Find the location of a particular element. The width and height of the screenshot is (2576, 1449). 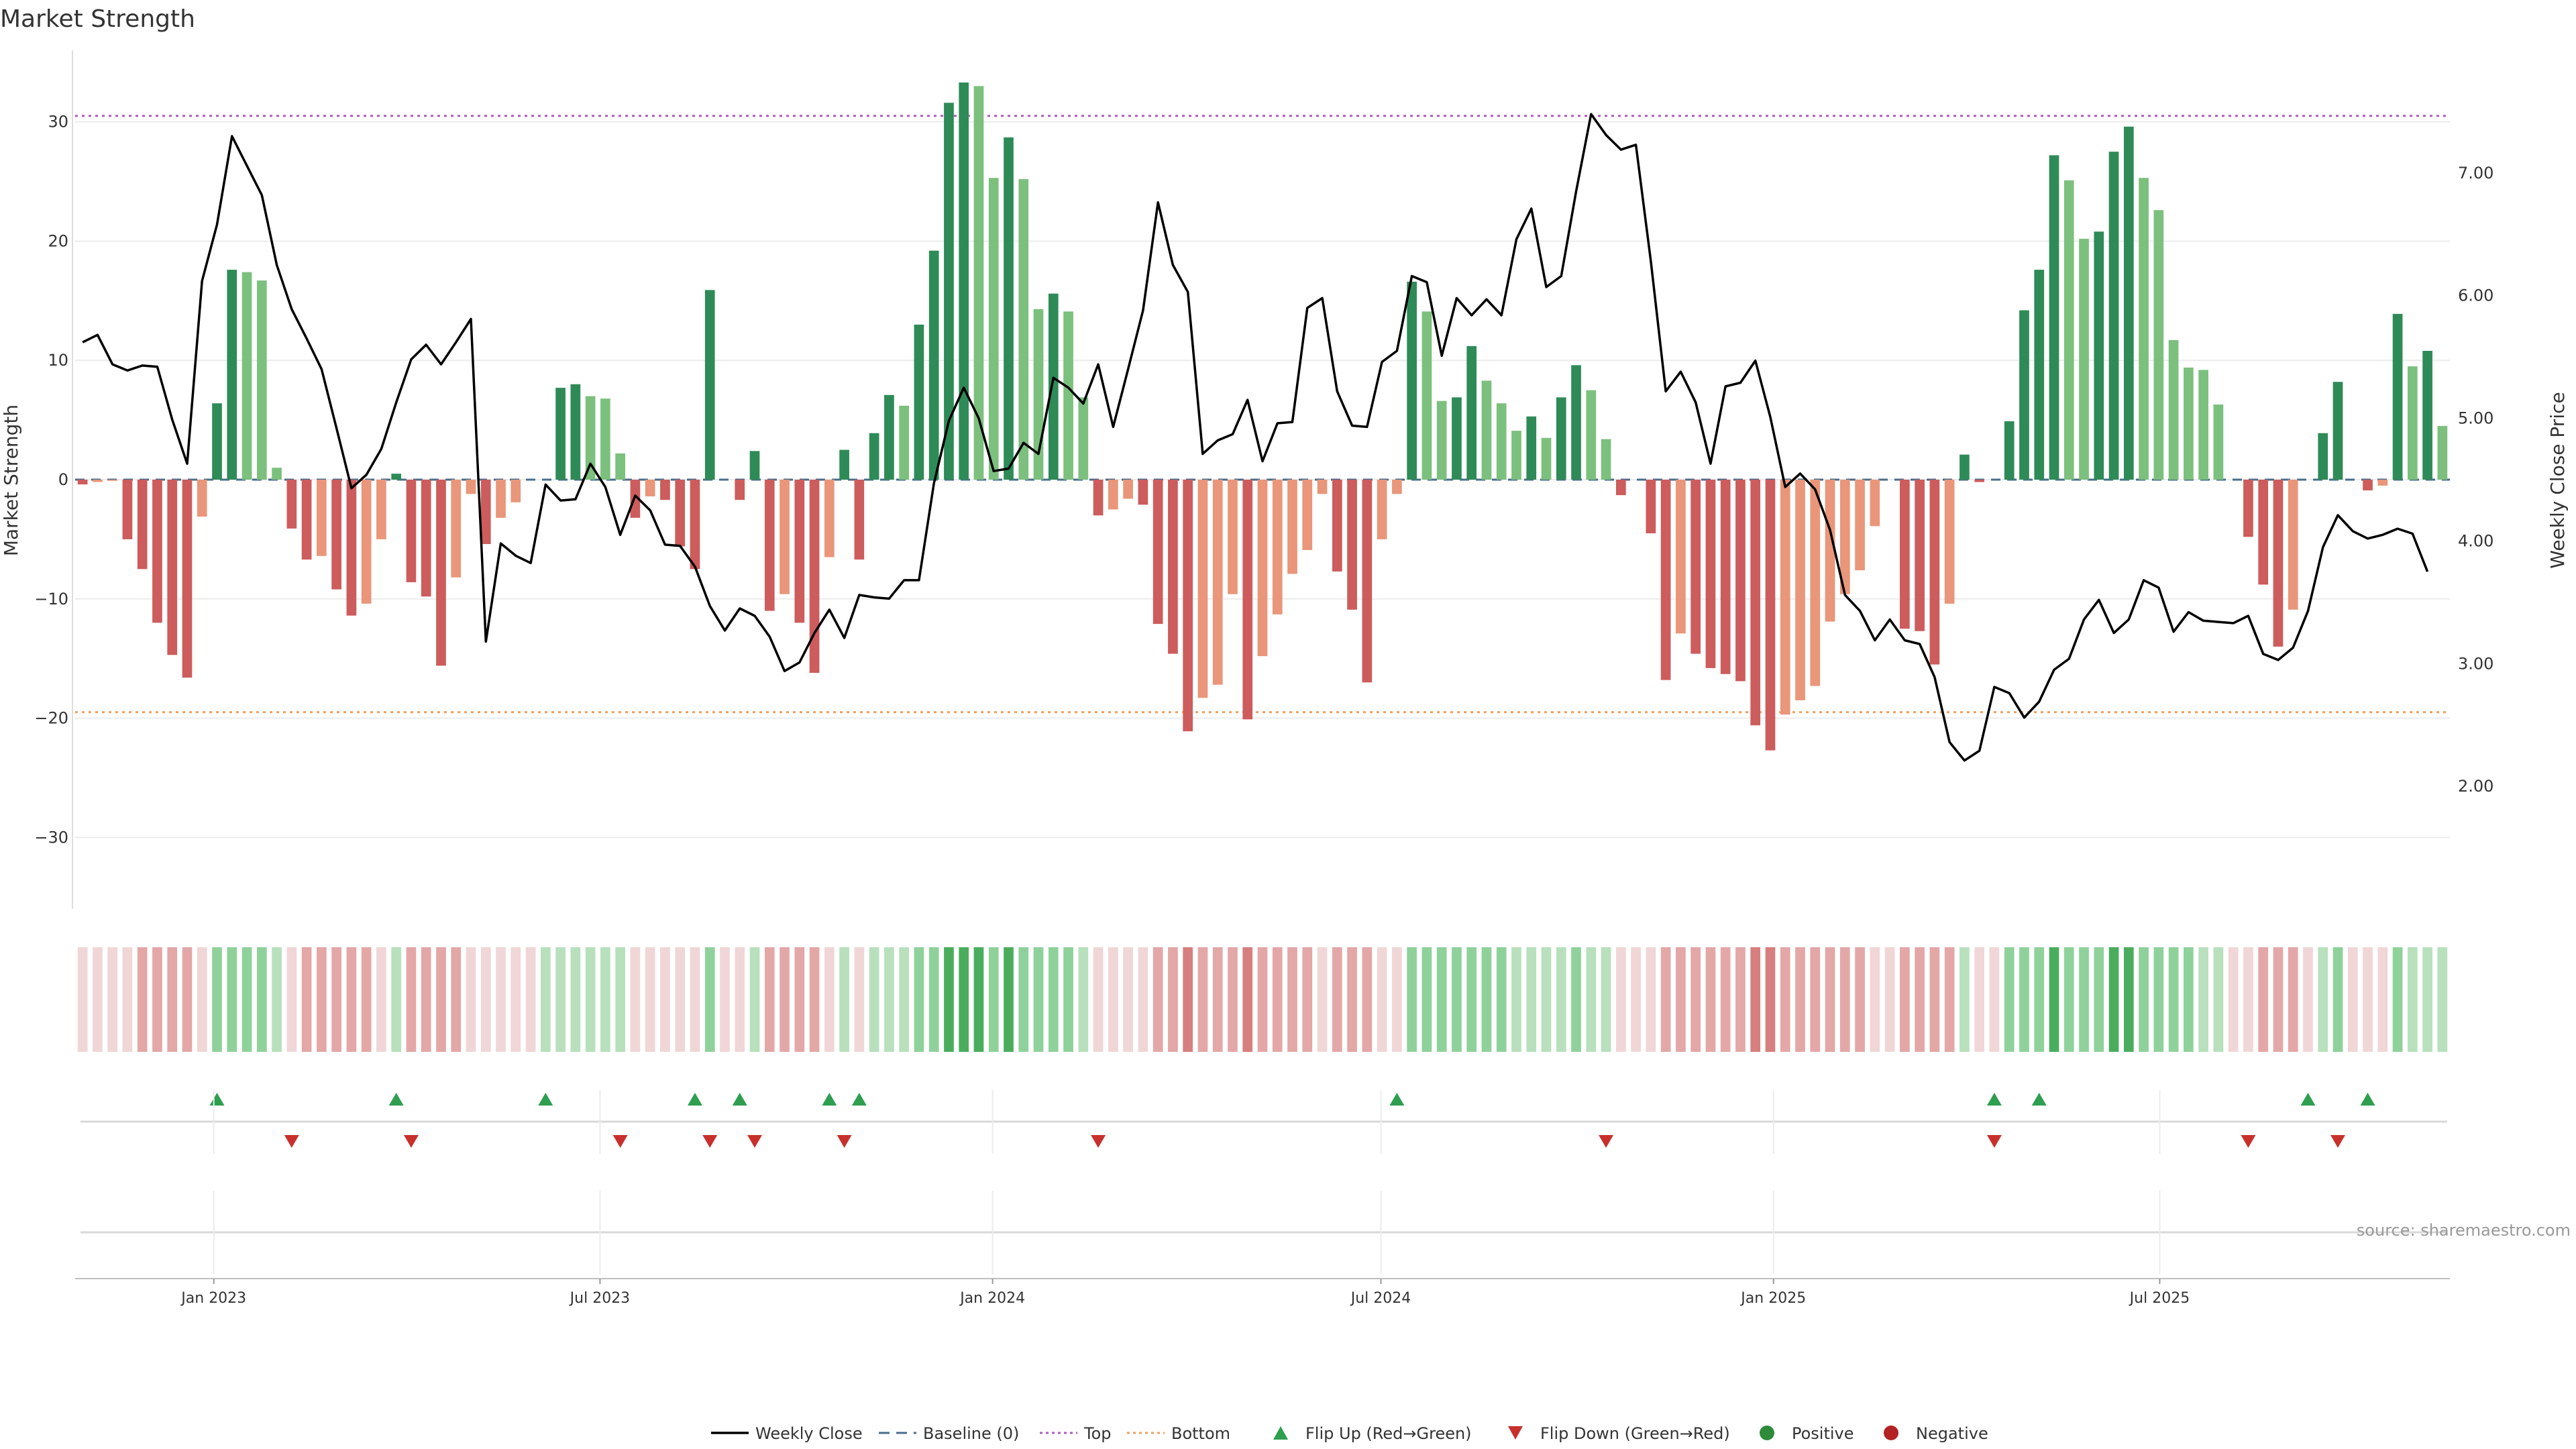

legend-label: Negative is located at coordinates (1952, 1433).